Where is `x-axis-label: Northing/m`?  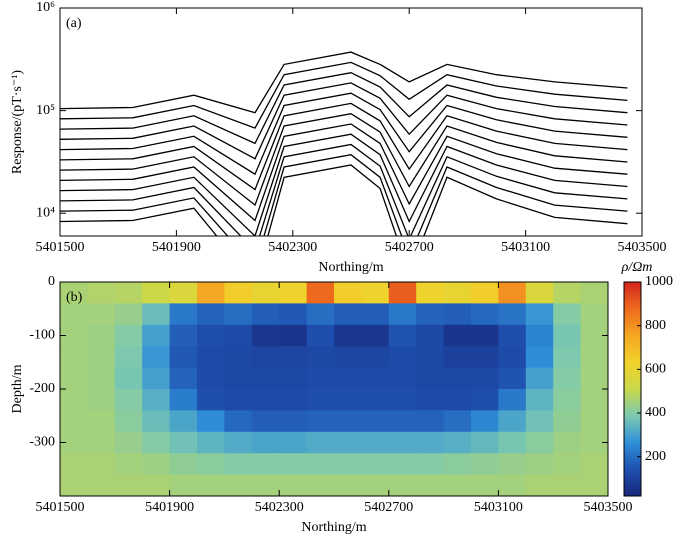 x-axis-label: Northing/m is located at coordinates (350, 267).